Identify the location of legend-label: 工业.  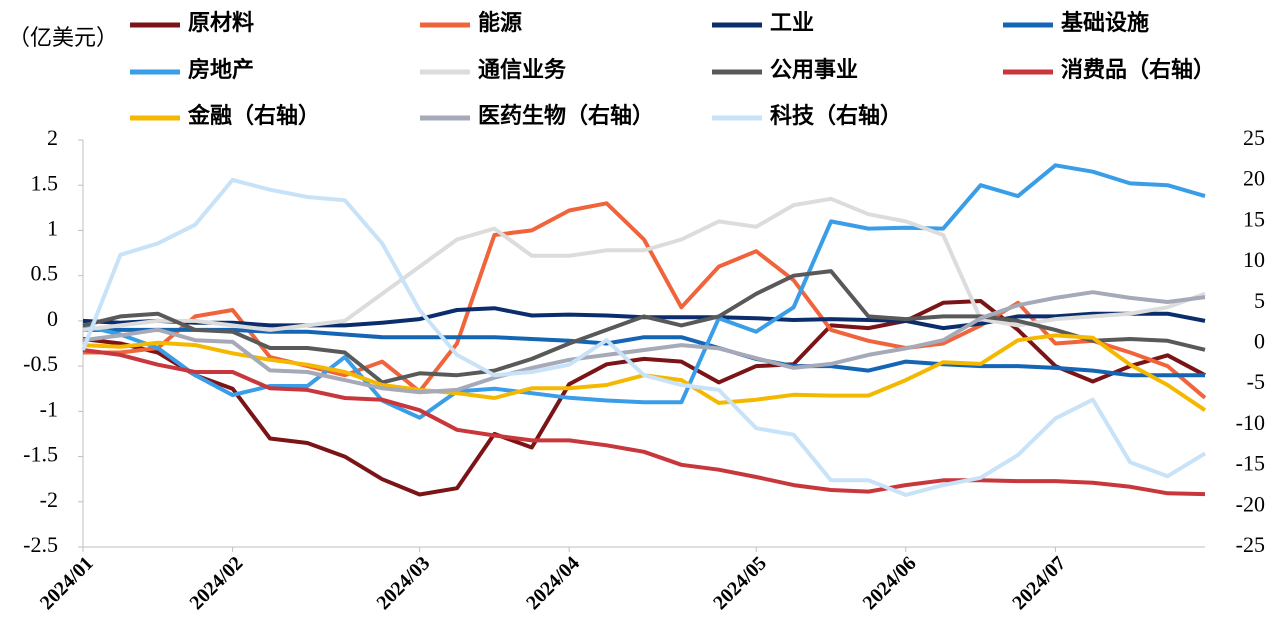
(792, 22).